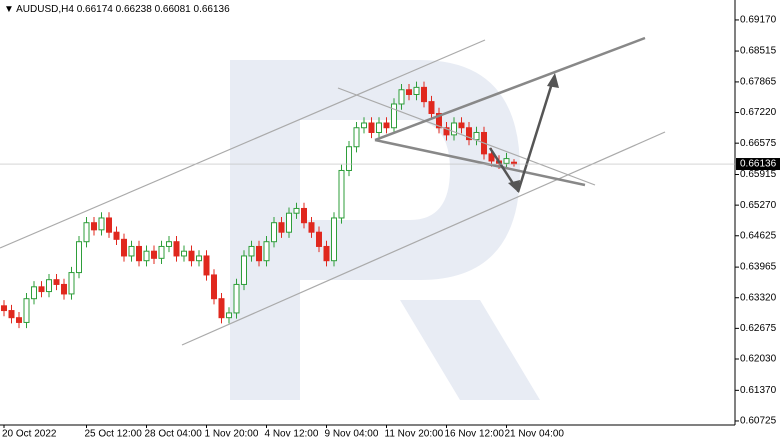 The image size is (782, 443). Describe the element at coordinates (95, 9) in the screenshot. I see `ohlc-open: 0.66174` at that location.